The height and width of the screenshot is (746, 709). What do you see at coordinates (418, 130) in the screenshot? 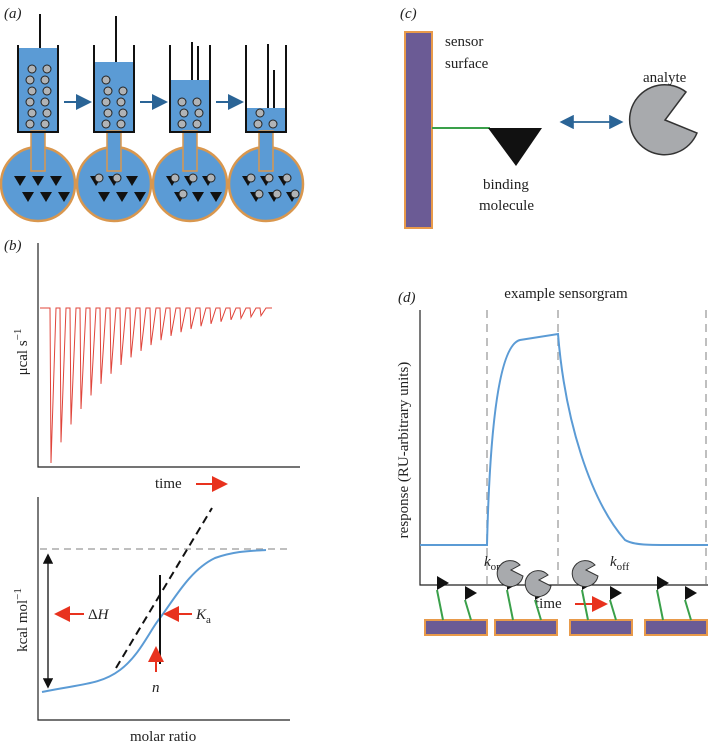
I see `sensor-surface` at bounding box center [418, 130].